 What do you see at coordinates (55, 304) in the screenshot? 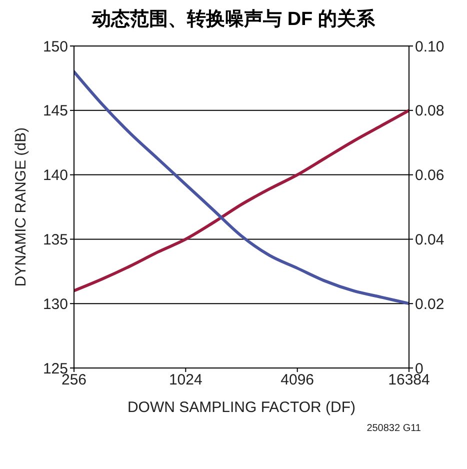
I see `y-tick-label: 130` at bounding box center [55, 304].